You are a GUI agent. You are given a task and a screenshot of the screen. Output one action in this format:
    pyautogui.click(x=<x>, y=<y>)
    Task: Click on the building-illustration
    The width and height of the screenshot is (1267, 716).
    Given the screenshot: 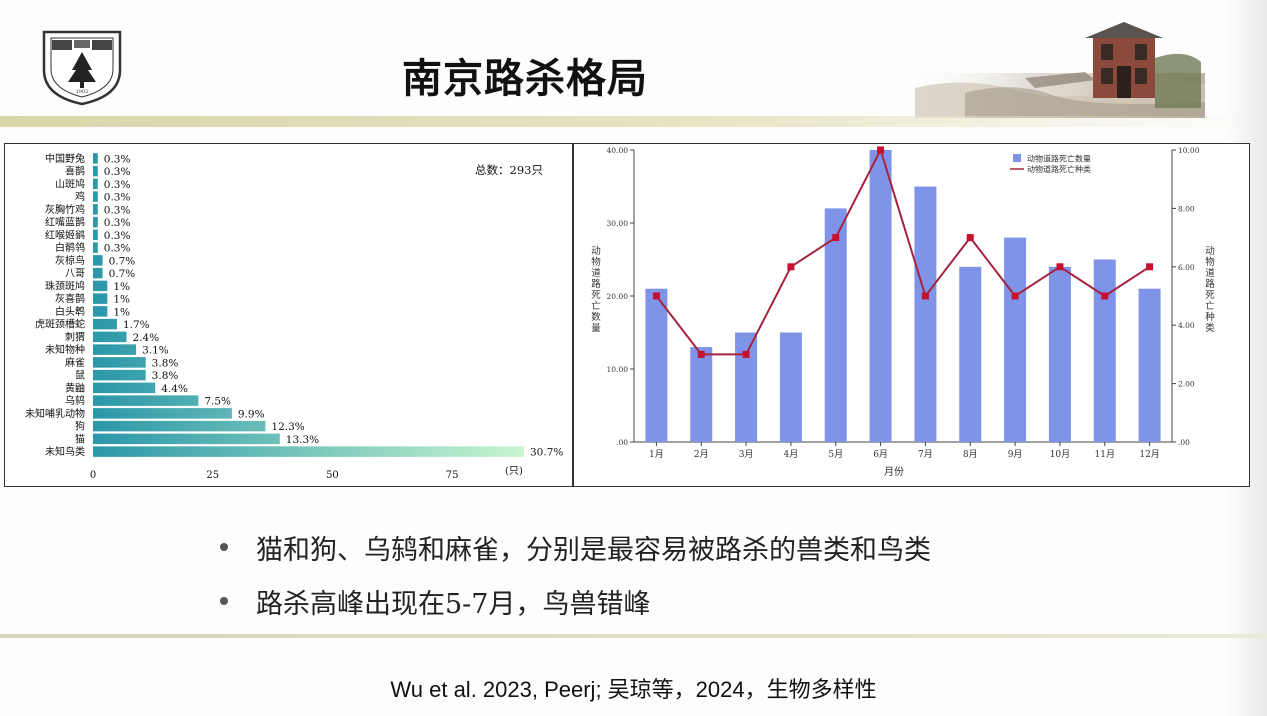 What is the action you would take?
    pyautogui.click(x=1055, y=70)
    